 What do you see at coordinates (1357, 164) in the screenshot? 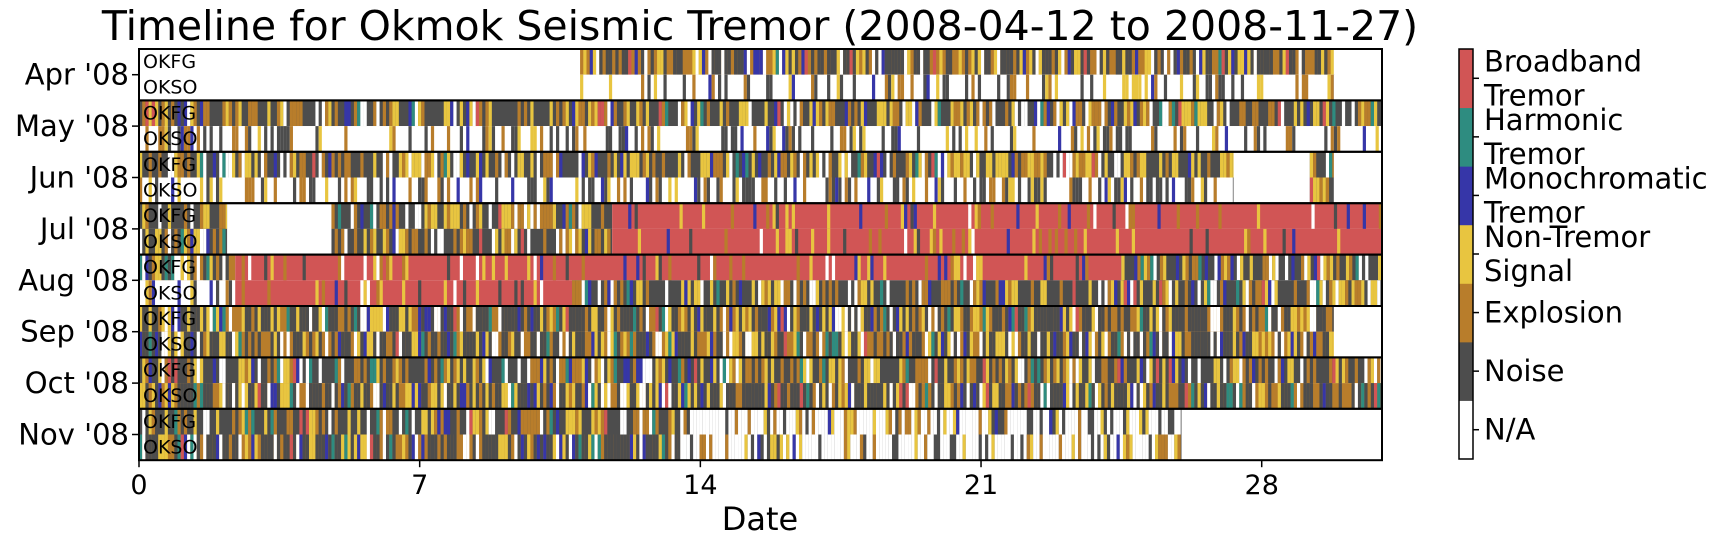
I see `segment-Jun '08-OKFG` at bounding box center [1357, 164].